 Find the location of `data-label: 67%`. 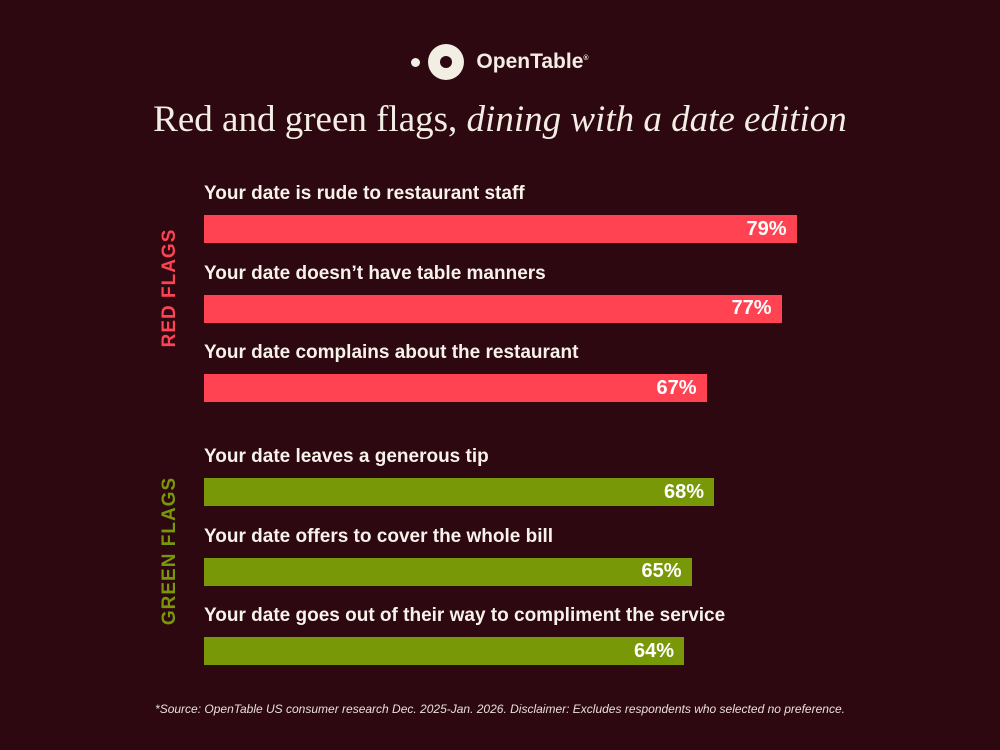

data-label: 67% is located at coordinates (676, 387).